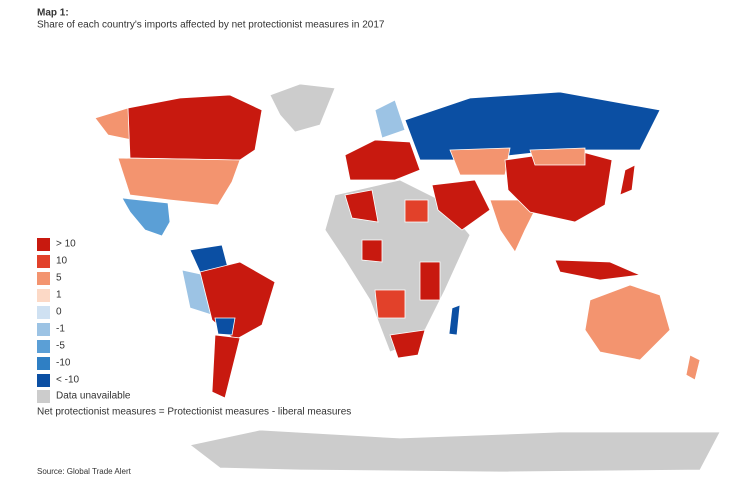 This screenshot has height=499, width=750. I want to click on legend-label: Data unavailable, so click(93, 396).